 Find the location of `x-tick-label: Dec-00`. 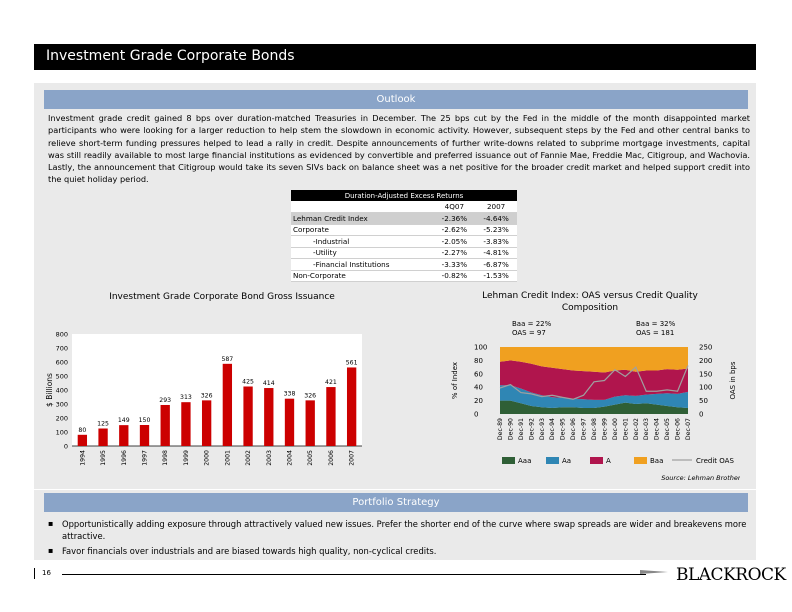

x-tick-label: Dec-00 is located at coordinates (615, 429).